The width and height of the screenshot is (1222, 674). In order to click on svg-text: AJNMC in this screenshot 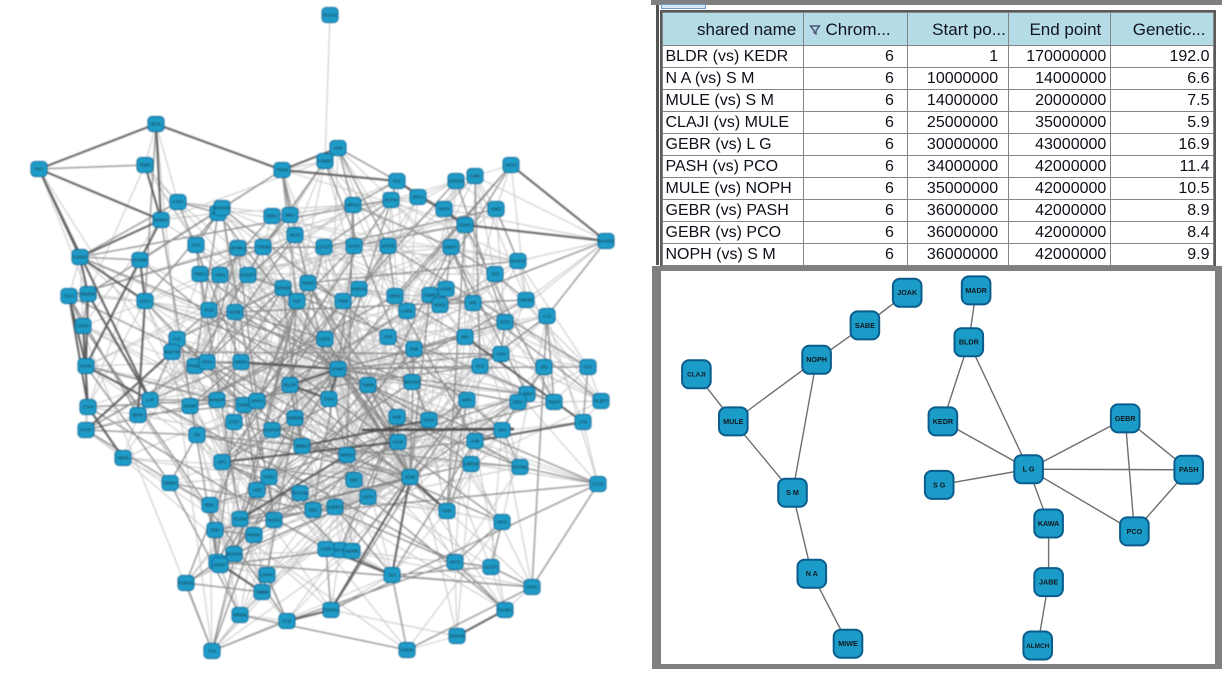, I will do `click(325, 161)`.